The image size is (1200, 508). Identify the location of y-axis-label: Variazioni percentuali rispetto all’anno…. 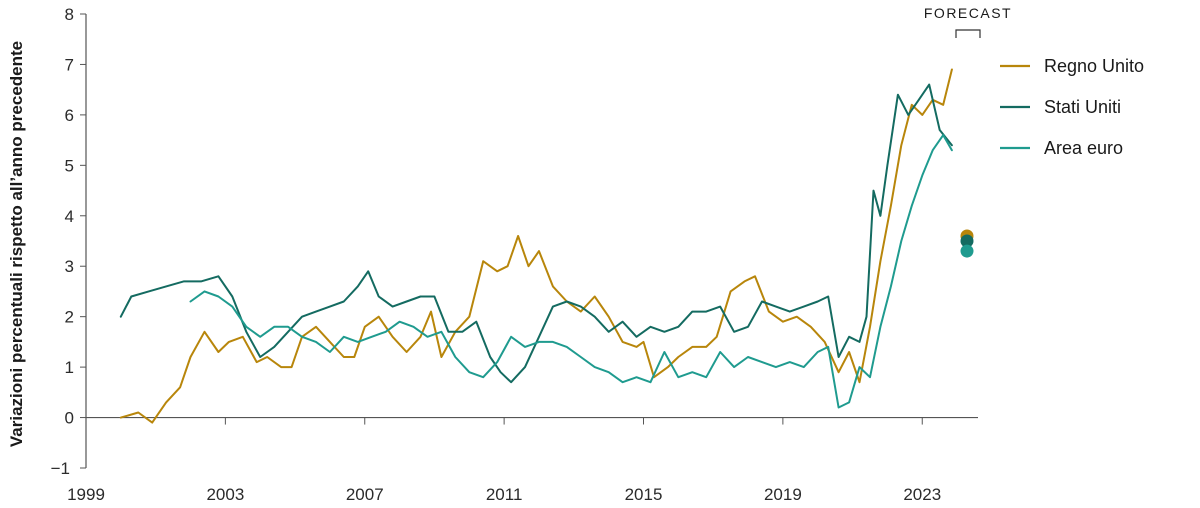
(16, 244).